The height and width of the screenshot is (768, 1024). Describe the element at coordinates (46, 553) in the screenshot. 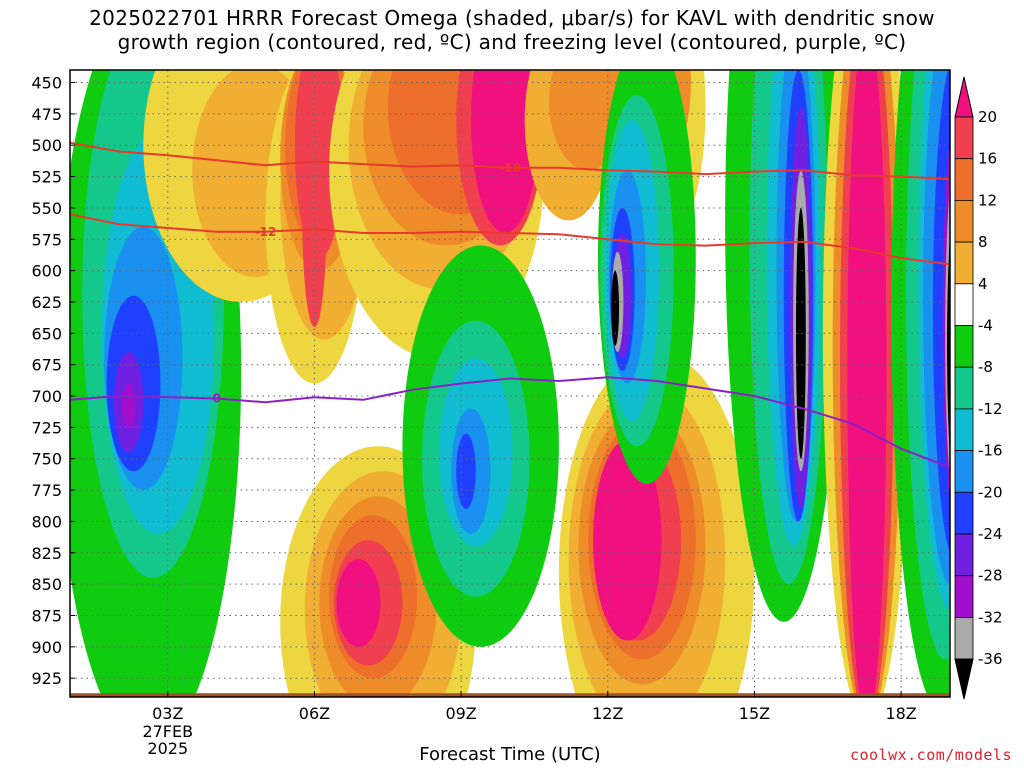

I see `y-tick-label: 825` at that location.